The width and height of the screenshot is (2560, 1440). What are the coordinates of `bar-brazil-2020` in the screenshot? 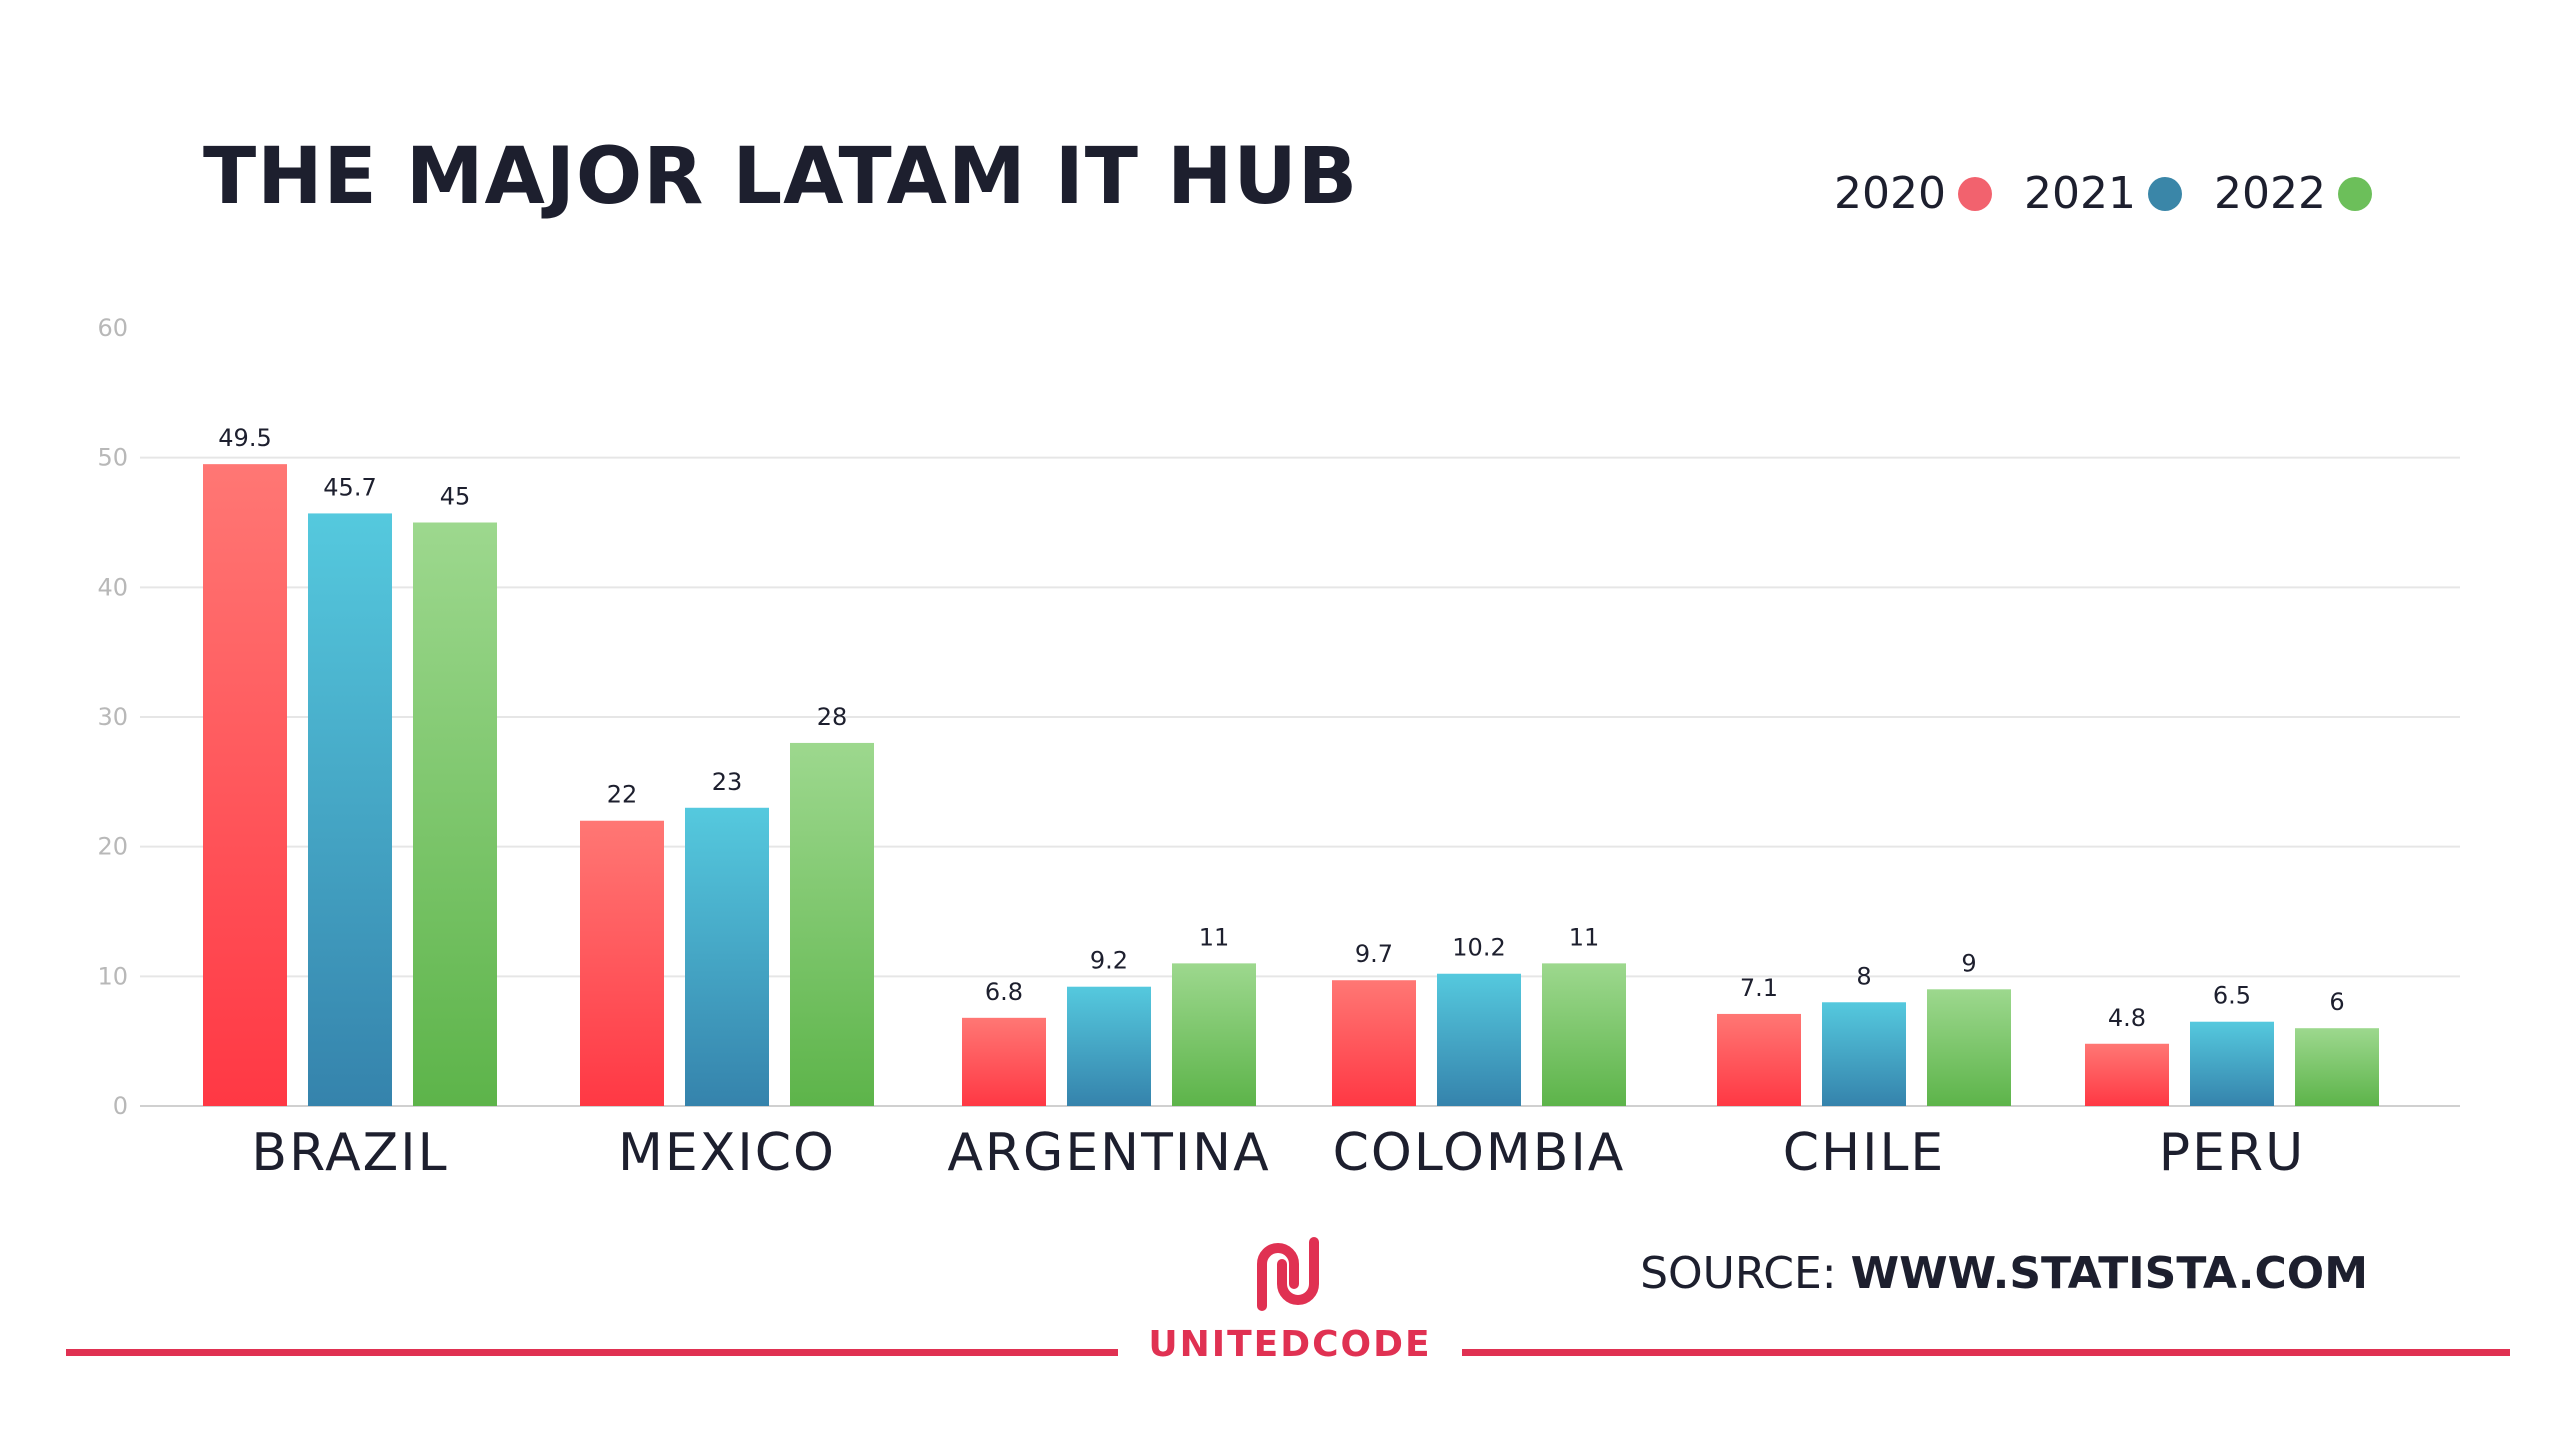 It's located at (245, 785).